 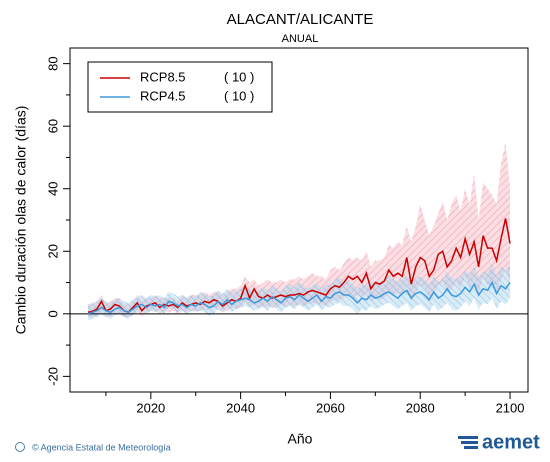 What do you see at coordinates (101, 447) in the screenshot?
I see `footer: © Agencia Estatal de Meteorología` at bounding box center [101, 447].